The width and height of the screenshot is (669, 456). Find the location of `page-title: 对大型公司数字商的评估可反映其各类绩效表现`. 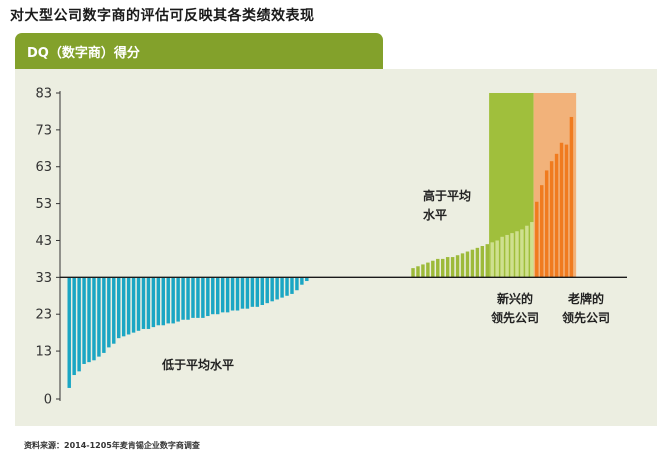

page-title: 对大型公司数字商的评估可反映其各类绩效表现 is located at coordinates (162, 16).